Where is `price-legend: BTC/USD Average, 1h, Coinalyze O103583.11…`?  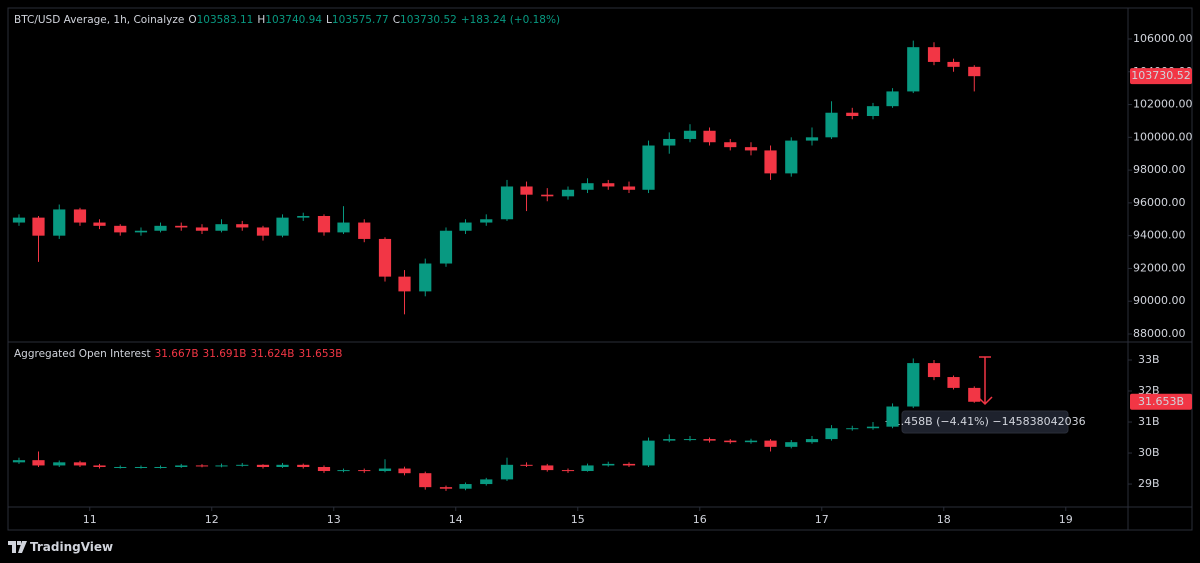
price-legend: BTC/USD Average, 1h, Coinalyze O103583.11… is located at coordinates (289, 20).